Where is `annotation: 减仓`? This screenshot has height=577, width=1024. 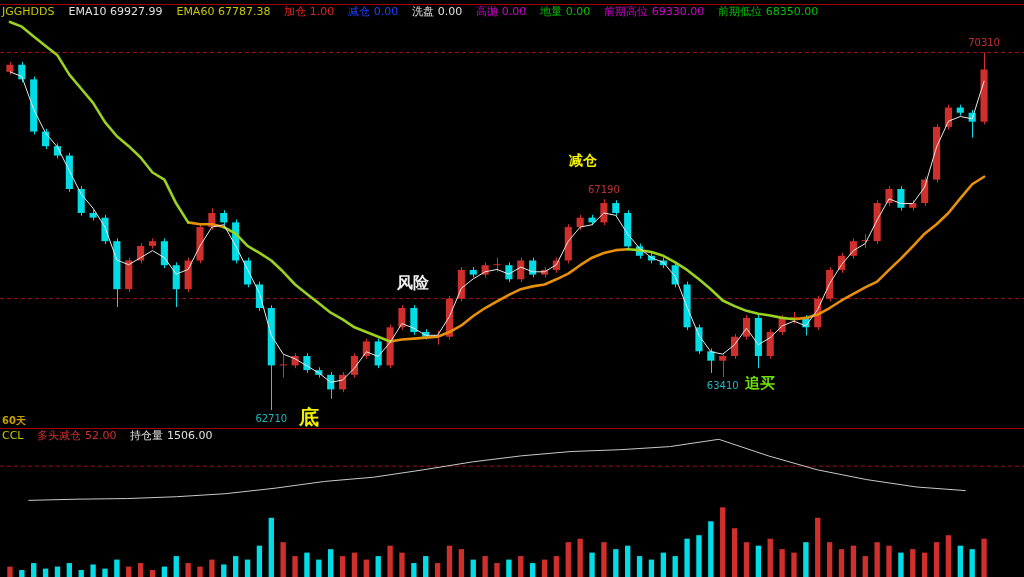
annotation: 减仓 is located at coordinates (583, 159).